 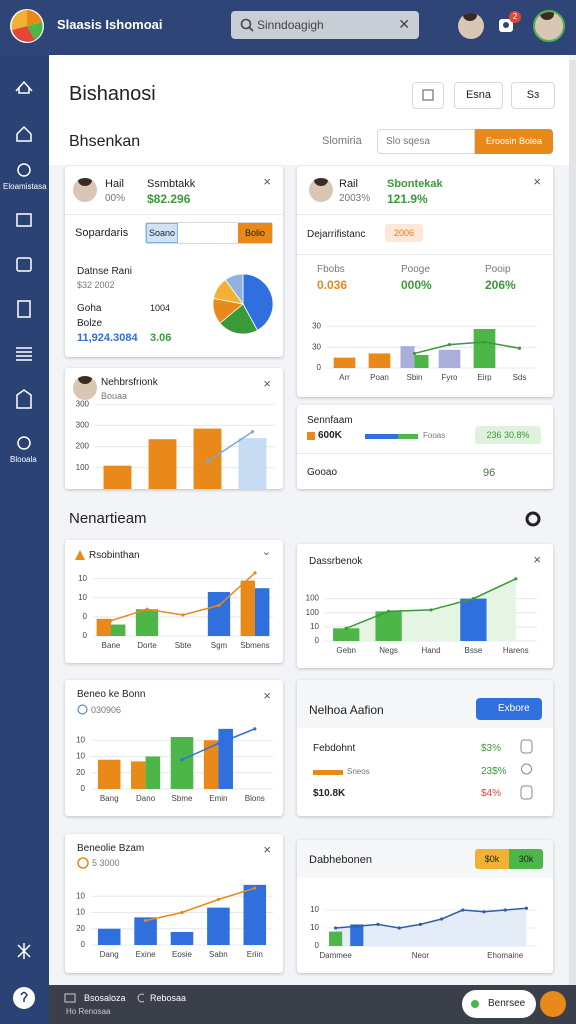 What do you see at coordinates (514, 141) in the screenshot?
I see `filter-button: Eroosin Bolea` at bounding box center [514, 141].